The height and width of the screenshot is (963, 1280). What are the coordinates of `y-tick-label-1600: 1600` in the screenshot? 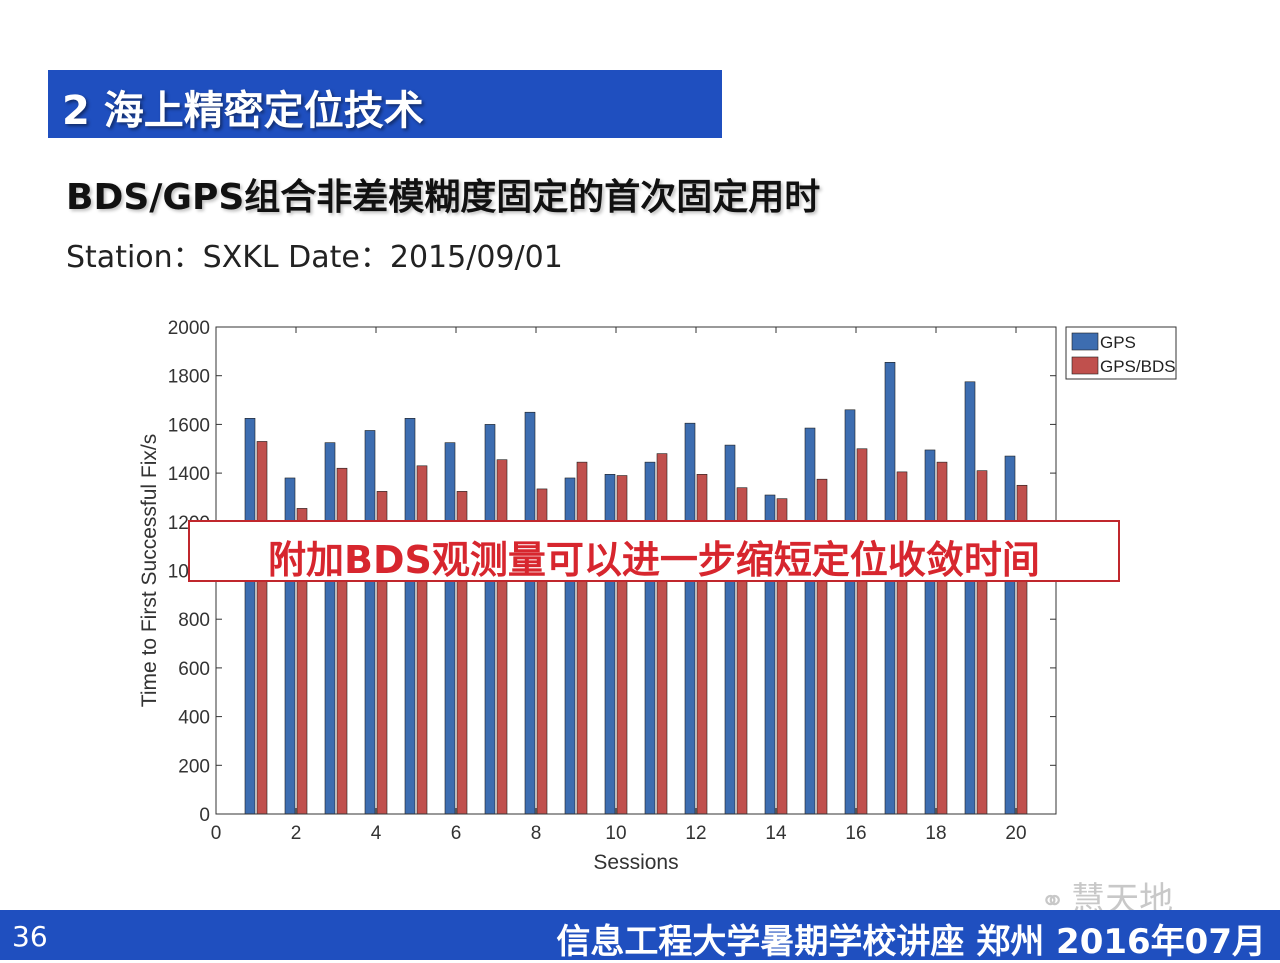 It's located at (189, 425).